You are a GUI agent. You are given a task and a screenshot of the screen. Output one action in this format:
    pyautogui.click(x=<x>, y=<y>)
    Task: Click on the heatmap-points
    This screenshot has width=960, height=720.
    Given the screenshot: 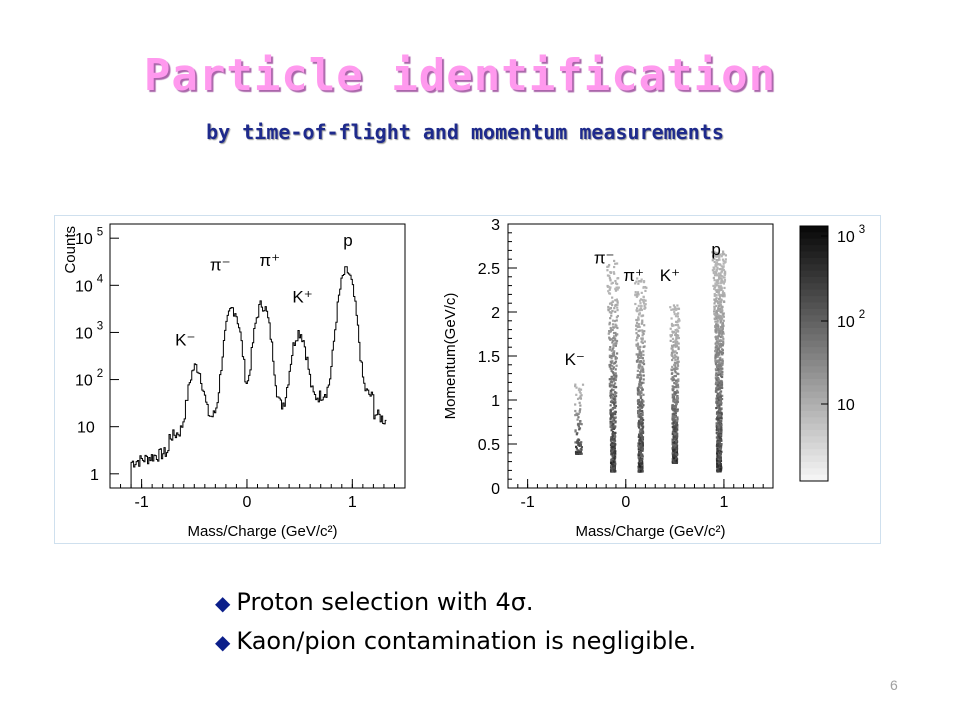 What is the action you would take?
    pyautogui.click(x=651, y=361)
    